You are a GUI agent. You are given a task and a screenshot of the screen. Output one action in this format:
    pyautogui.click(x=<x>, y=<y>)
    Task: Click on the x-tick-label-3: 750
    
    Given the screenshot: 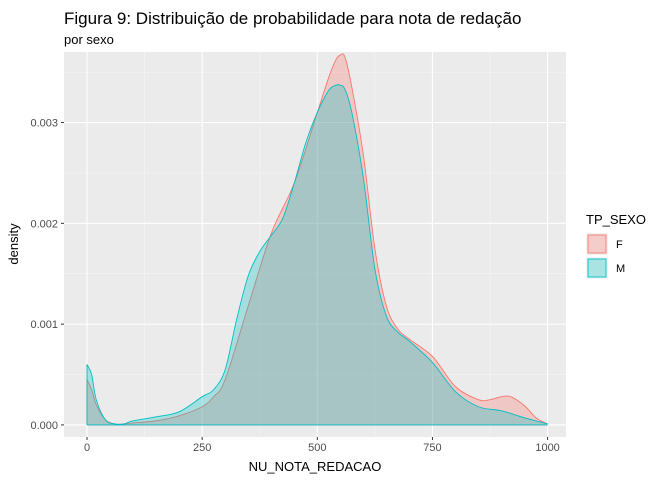 What is the action you would take?
    pyautogui.click(x=432, y=448)
    